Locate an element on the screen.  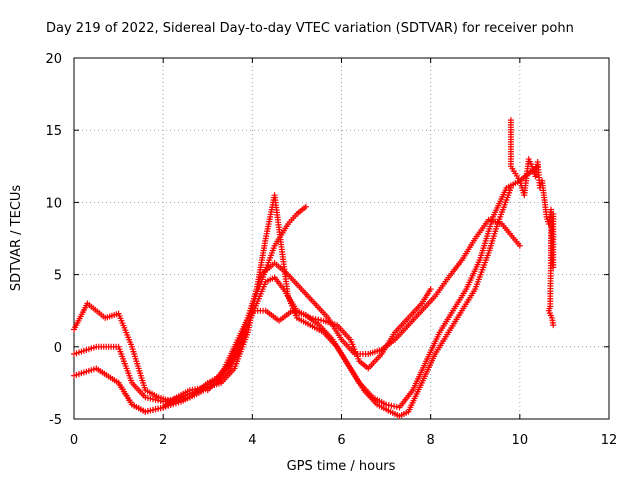
y-tick-label: 5 is located at coordinates (58, 276).